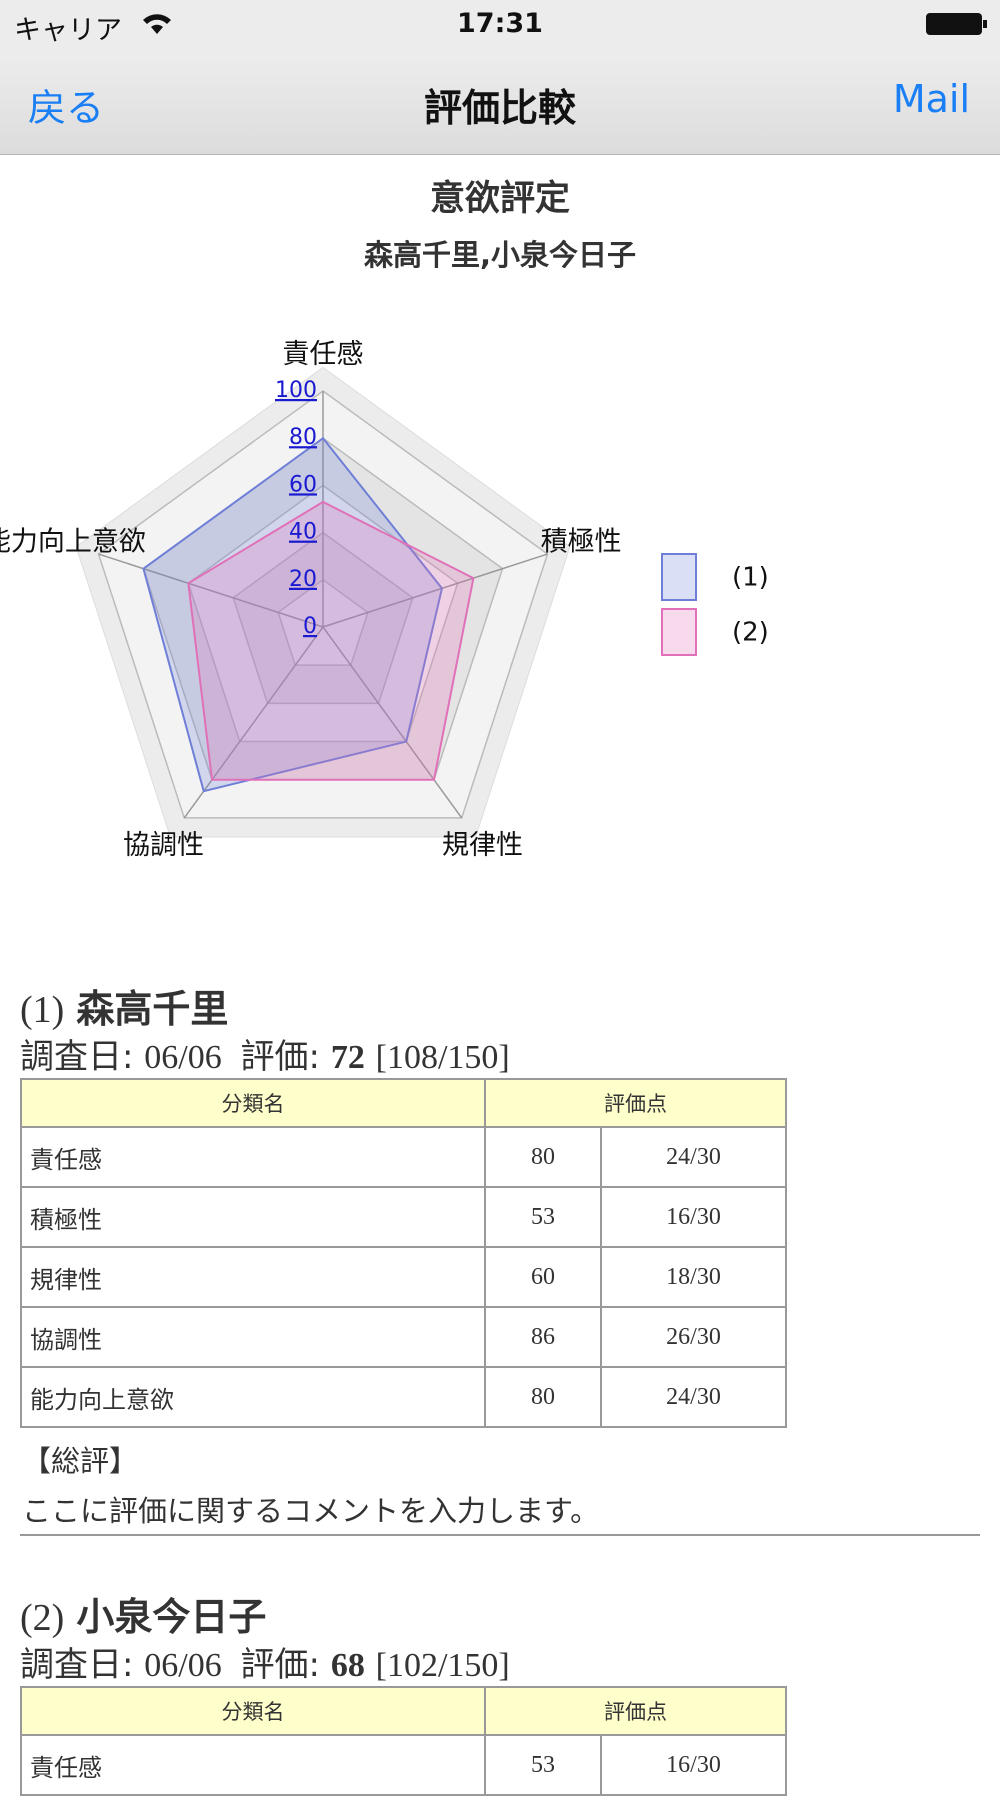 The width and height of the screenshot is (1000, 1796). I want to click on section-heading: (1) 森高千里, so click(124, 1005).